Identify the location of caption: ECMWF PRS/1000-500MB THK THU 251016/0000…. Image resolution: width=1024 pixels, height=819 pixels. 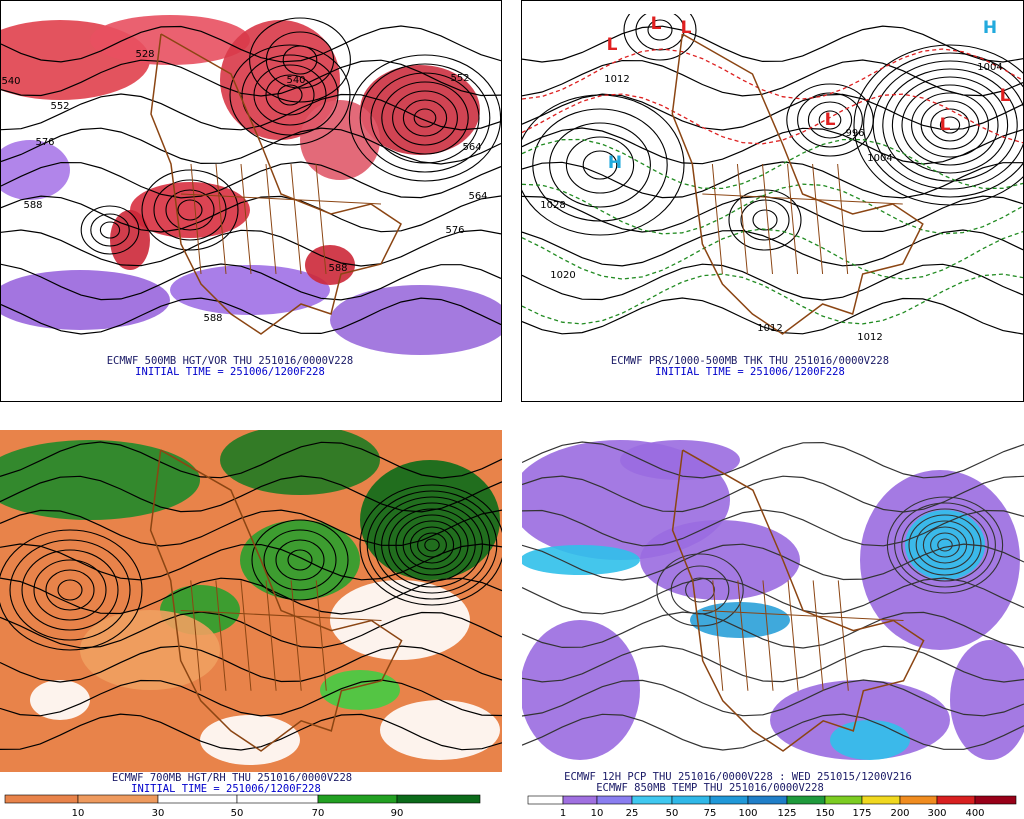
(750, 361).